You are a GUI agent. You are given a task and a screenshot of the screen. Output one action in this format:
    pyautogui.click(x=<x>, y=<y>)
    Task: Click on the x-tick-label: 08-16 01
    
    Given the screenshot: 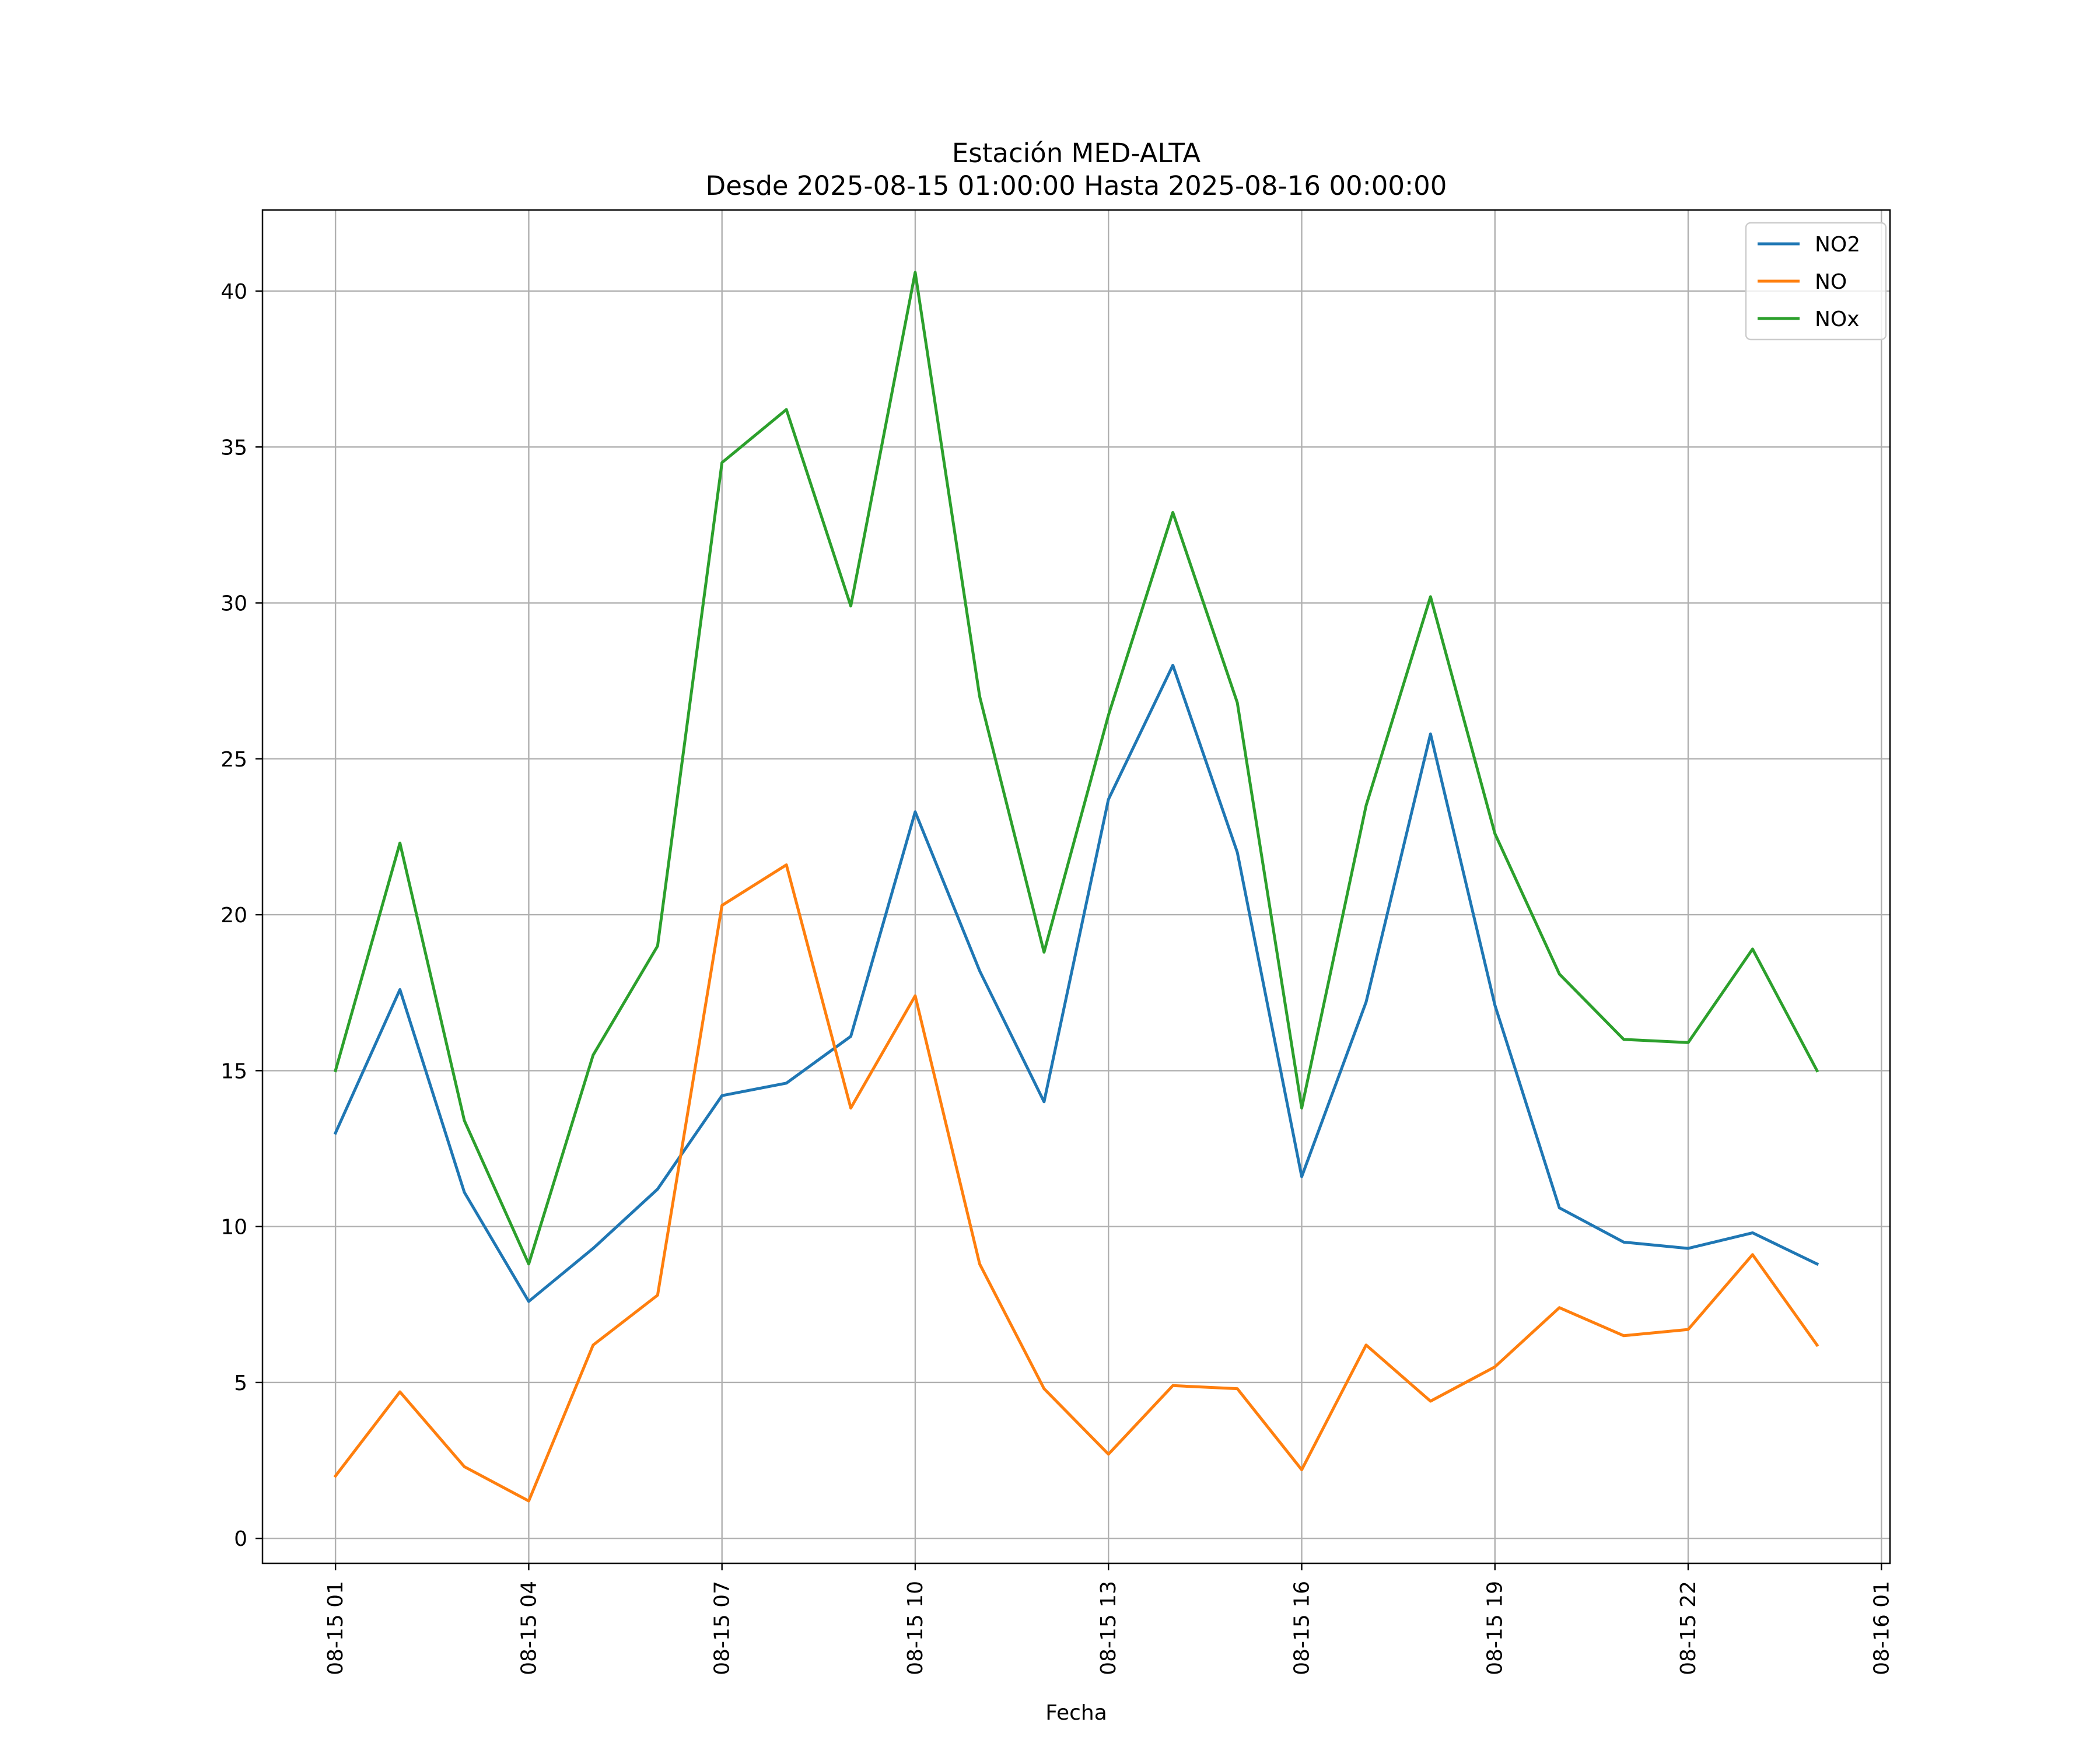 What is the action you would take?
    pyautogui.click(x=1882, y=1628)
    